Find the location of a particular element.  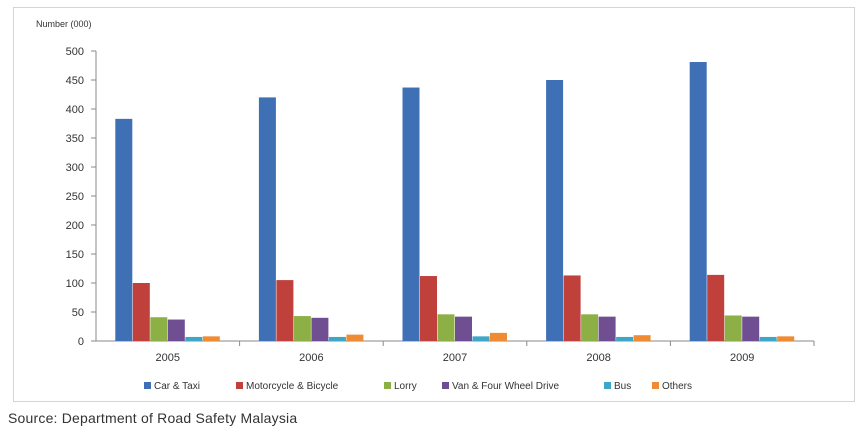

bar-bus-2009 is located at coordinates (768, 338).